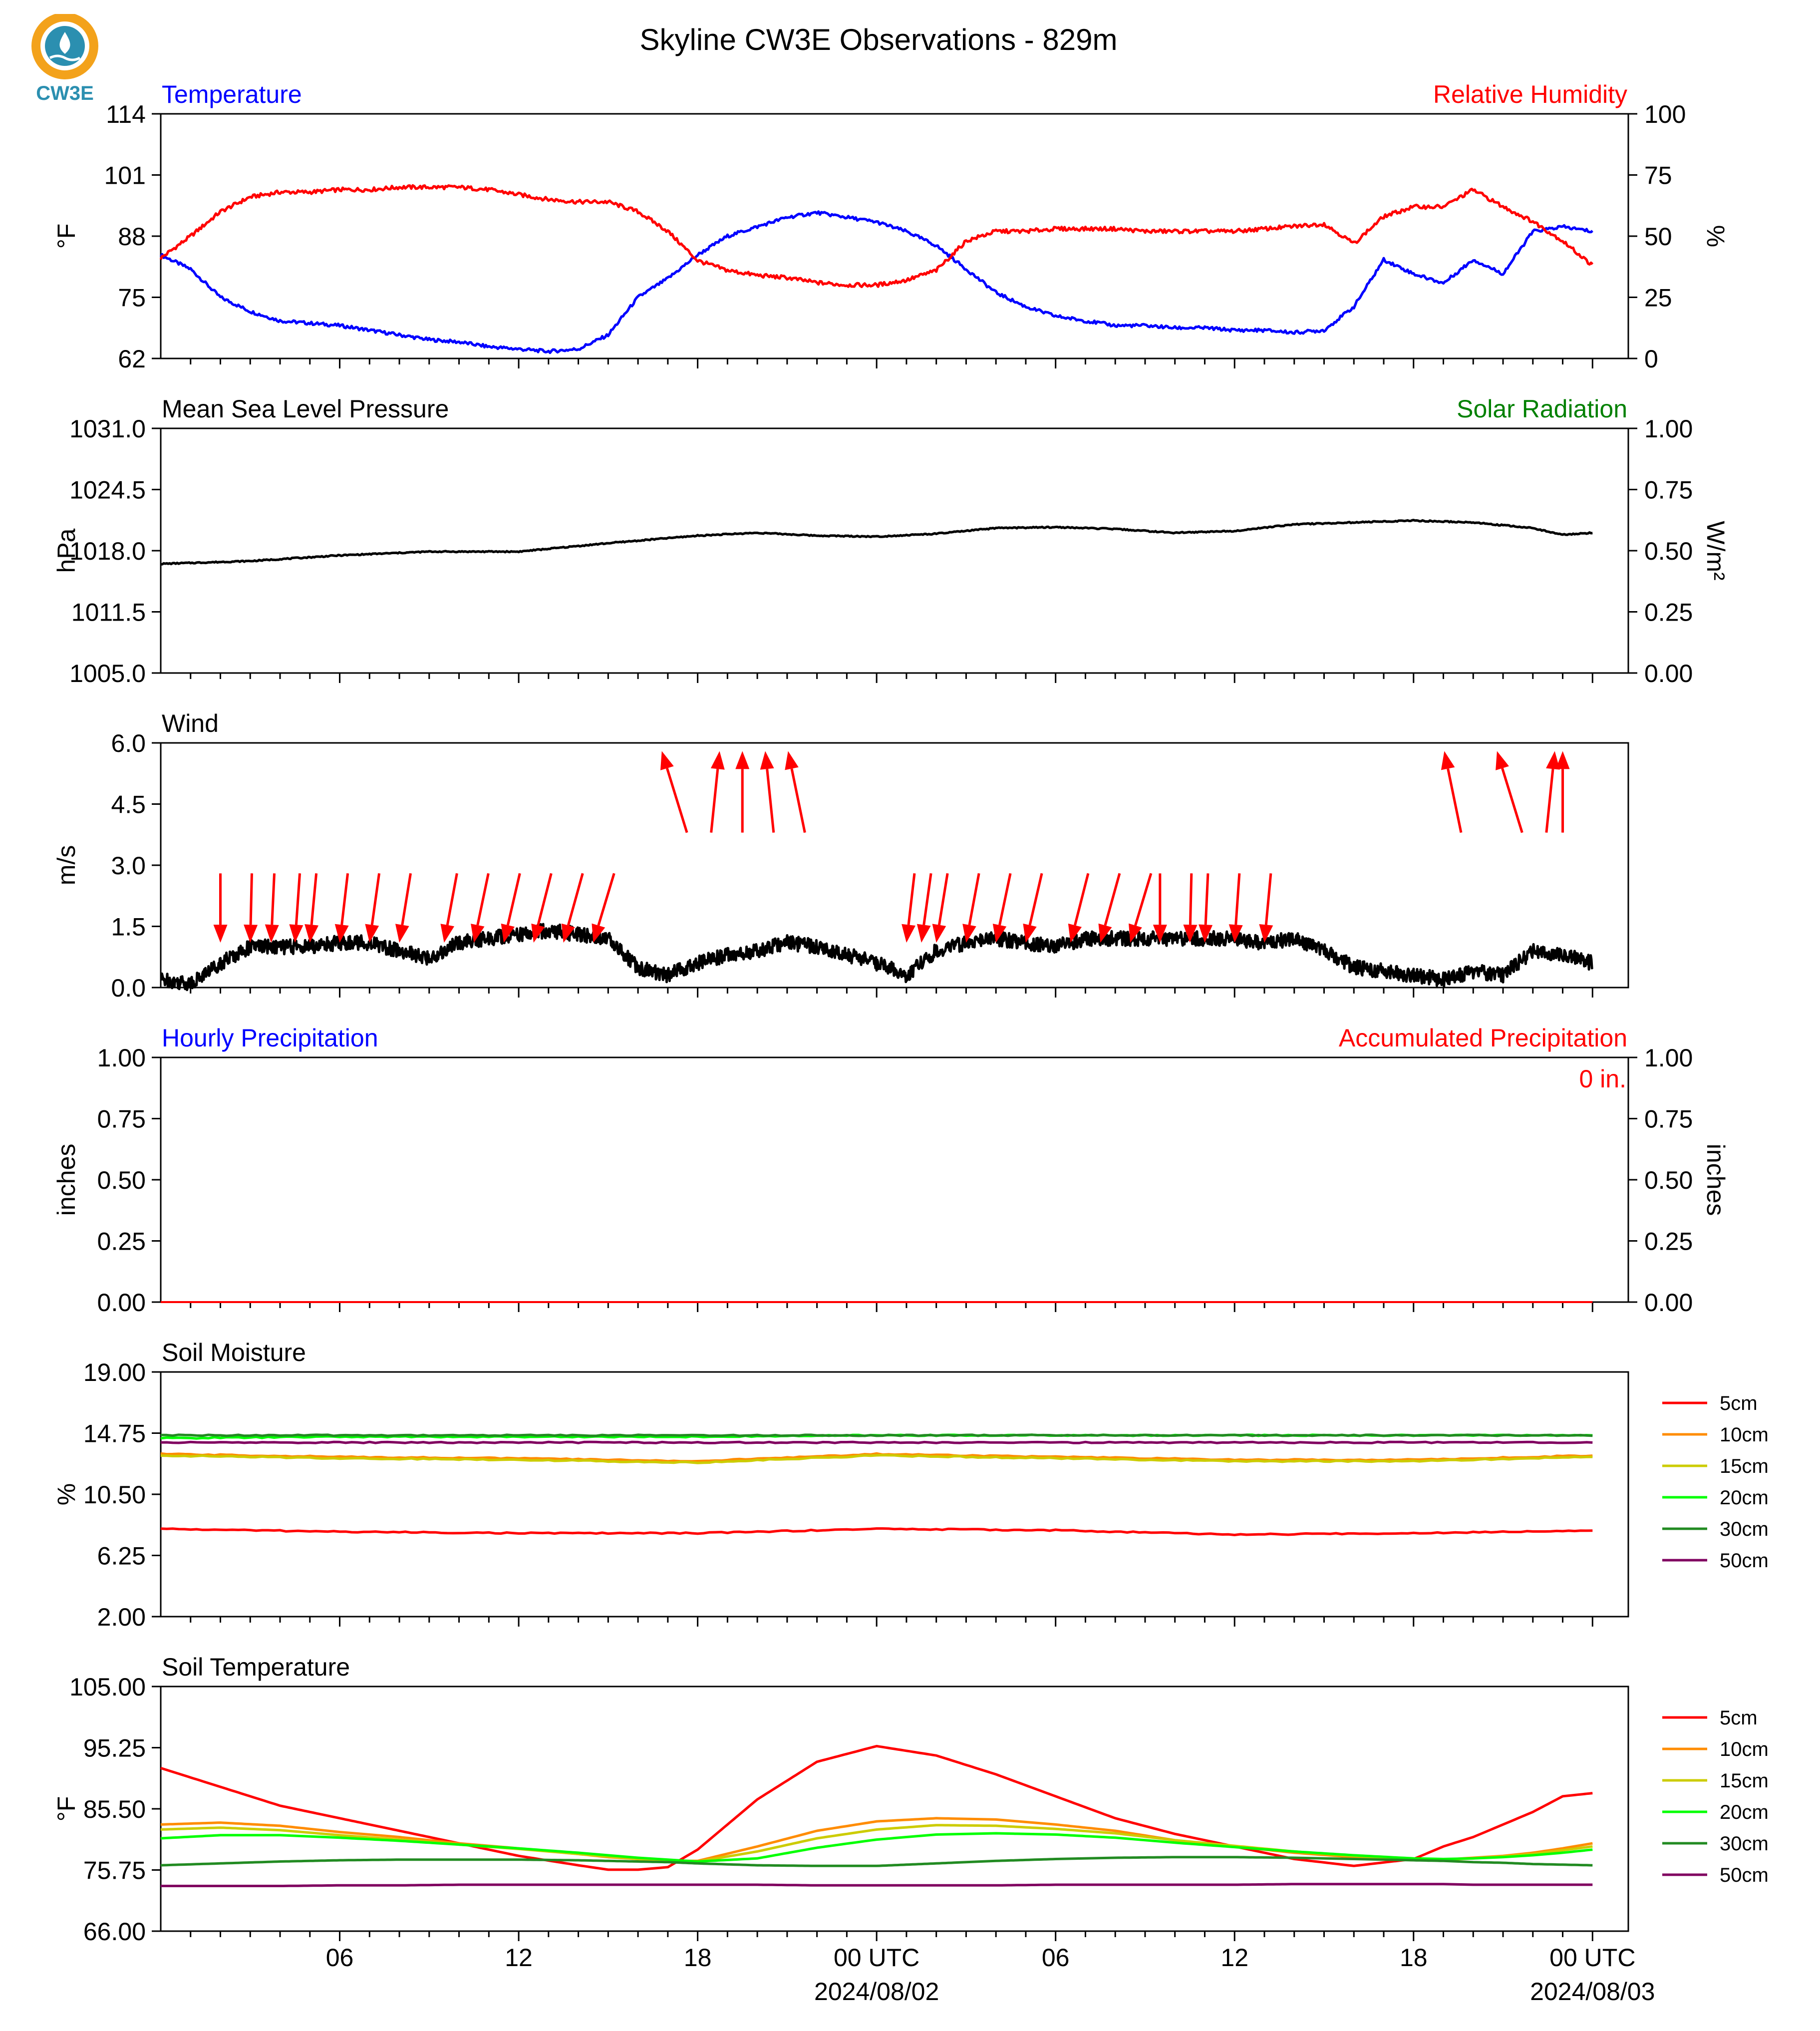 This screenshot has width=1820, height=2031. Describe the element at coordinates (1739, 1403) in the screenshot. I see `legend-label-5cm: 5cm` at that location.